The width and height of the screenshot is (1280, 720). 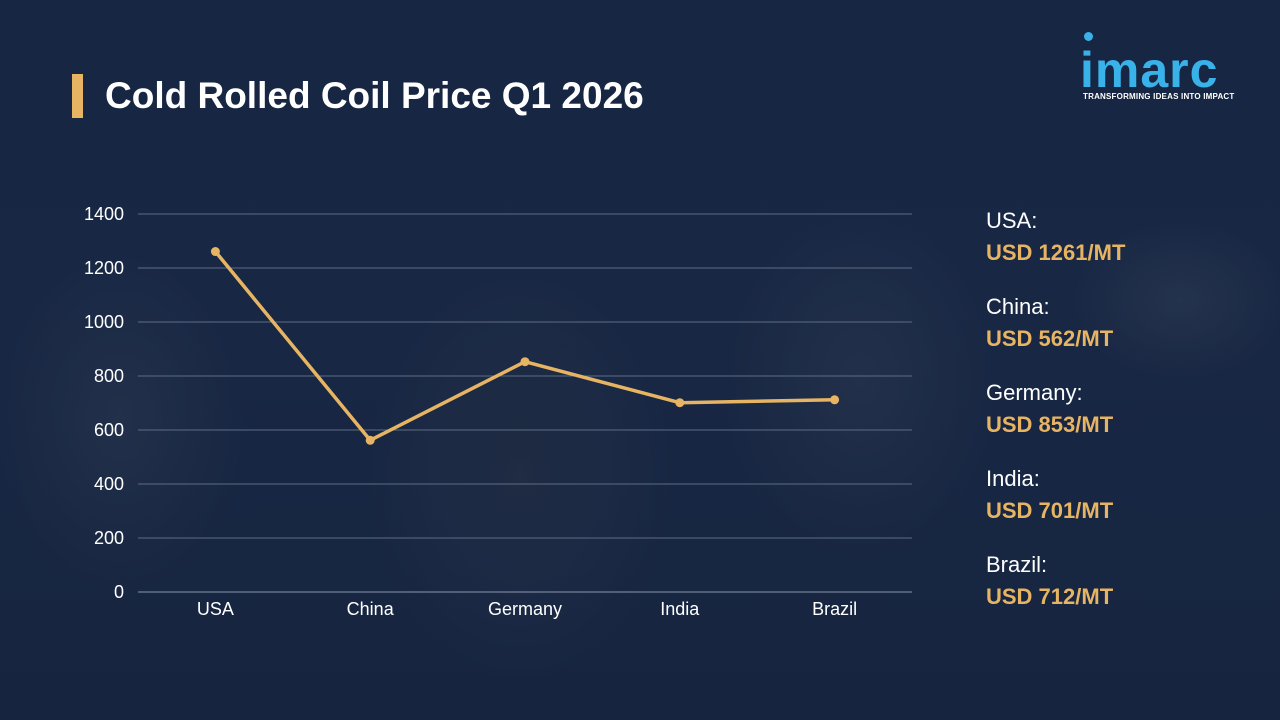 What do you see at coordinates (834, 609) in the screenshot?
I see `x-tick-label-brazil: Brazil` at bounding box center [834, 609].